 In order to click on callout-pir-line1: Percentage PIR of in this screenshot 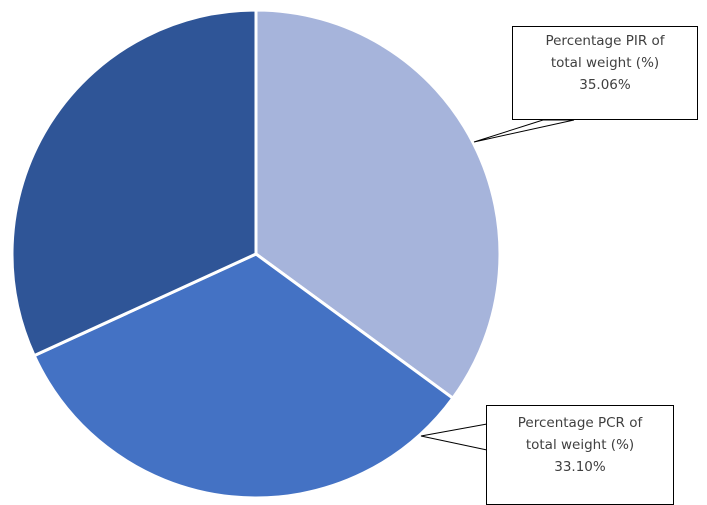, I will do `click(605, 41)`.